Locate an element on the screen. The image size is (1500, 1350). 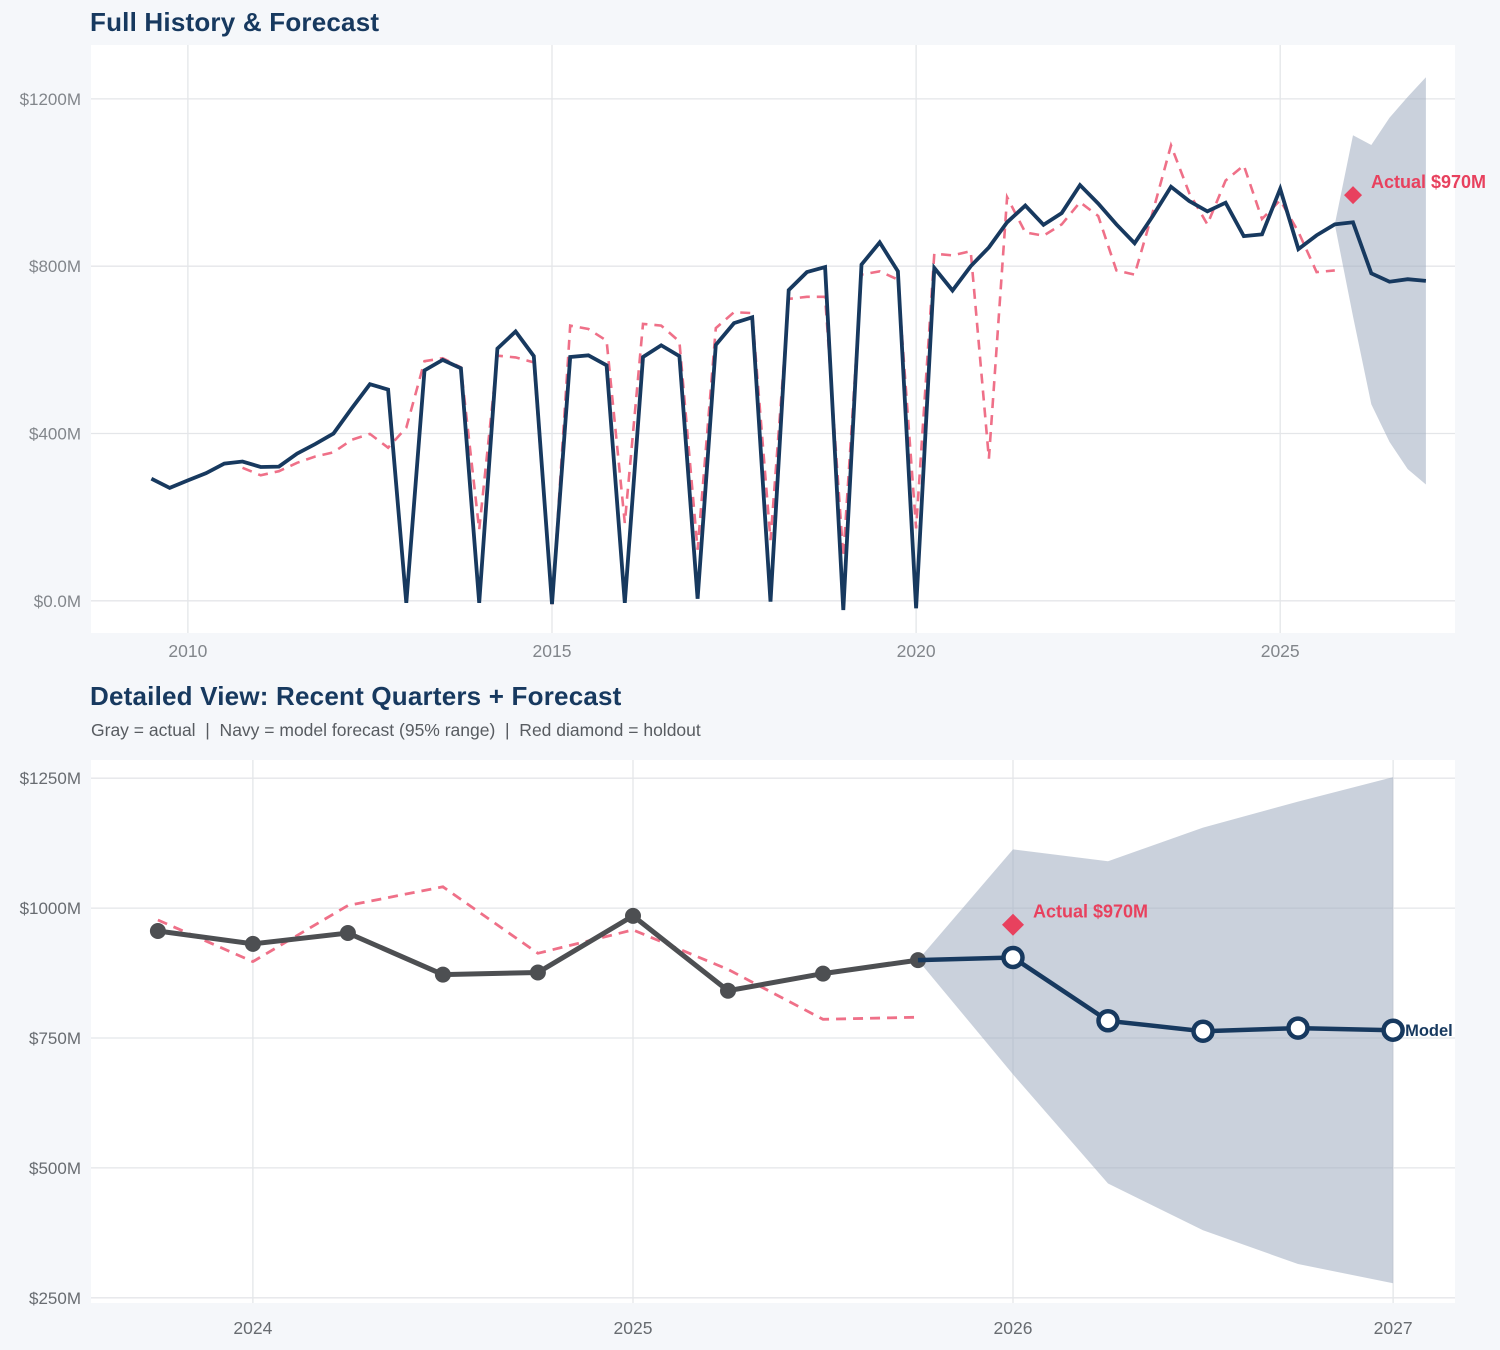
x-tick-label: 2010 is located at coordinates (187, 651).